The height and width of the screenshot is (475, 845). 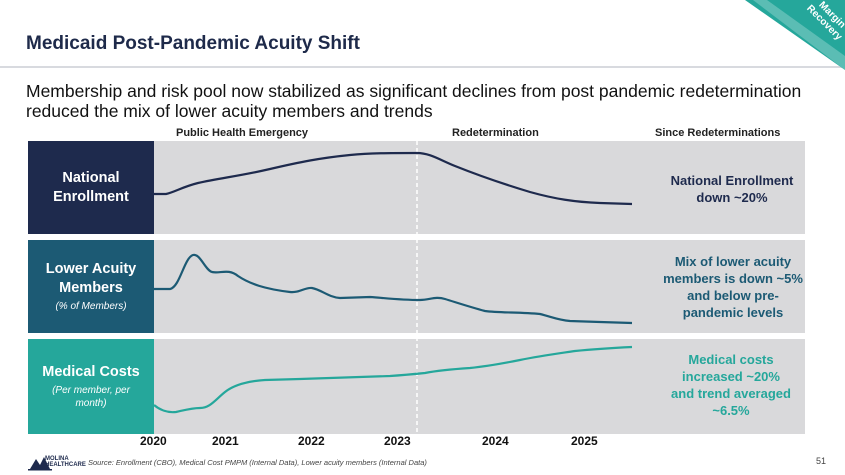 What do you see at coordinates (732, 189) in the screenshot?
I see `note-enrollment: National Enrollment down ~20%` at bounding box center [732, 189].